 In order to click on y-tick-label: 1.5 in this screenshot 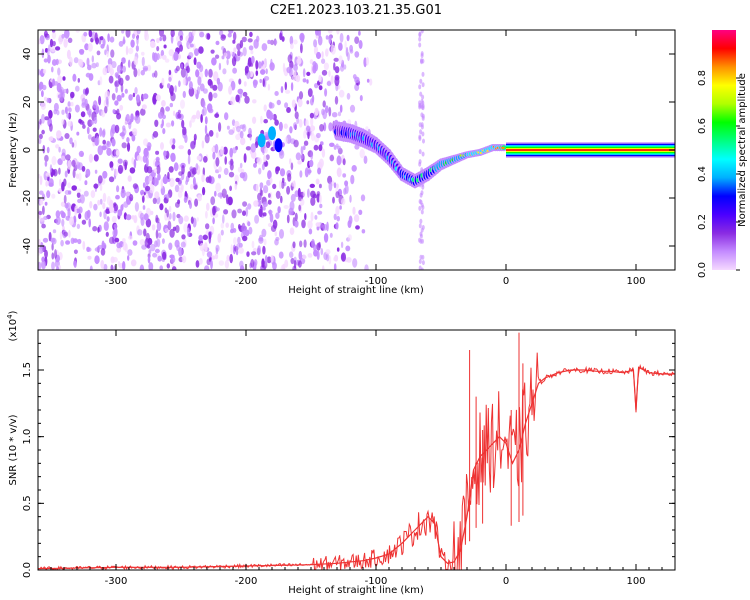, I will do `click(27, 370)`.